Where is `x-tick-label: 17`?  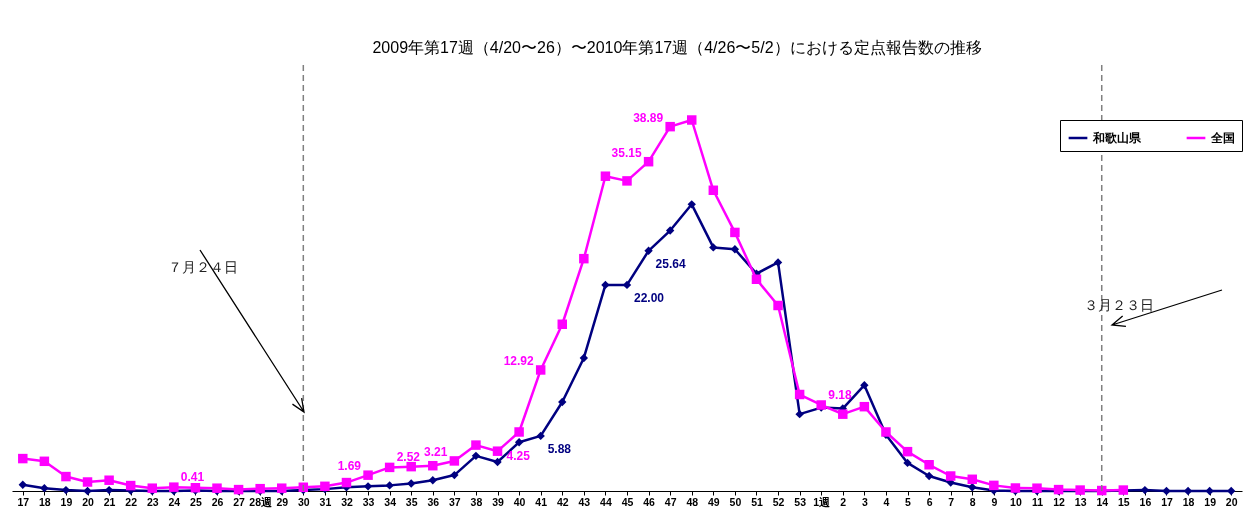
x-tick-label: 17 is located at coordinates (23, 501).